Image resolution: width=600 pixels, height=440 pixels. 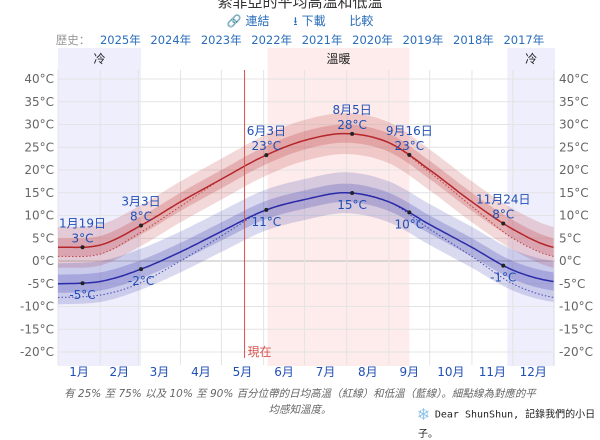 What do you see at coordinates (338, 59) in the screenshot?
I see `season-label: 溫暖` at bounding box center [338, 59].